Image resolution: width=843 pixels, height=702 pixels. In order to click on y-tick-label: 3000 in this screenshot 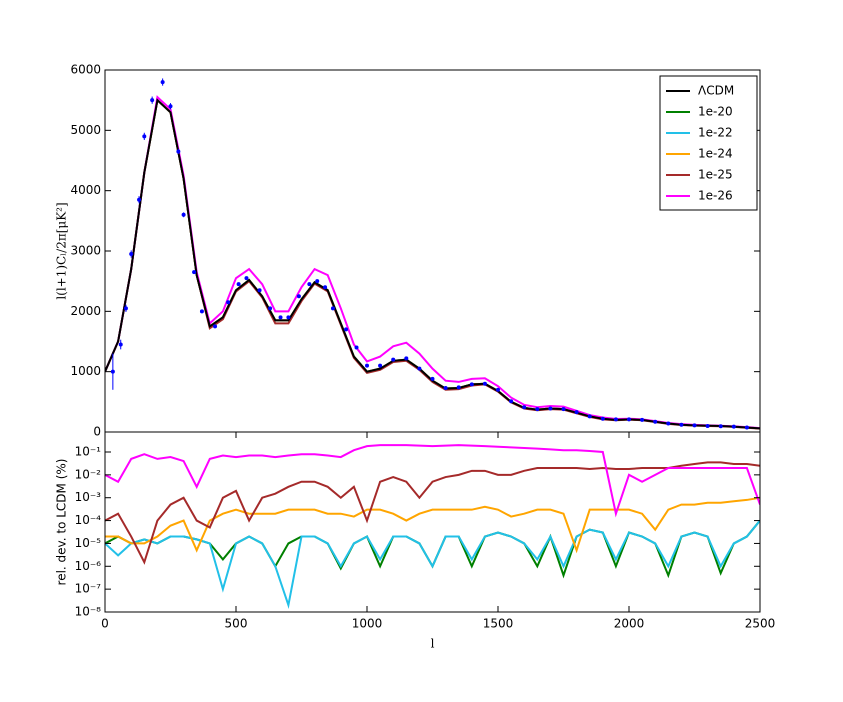, I will do `click(85, 251)`.